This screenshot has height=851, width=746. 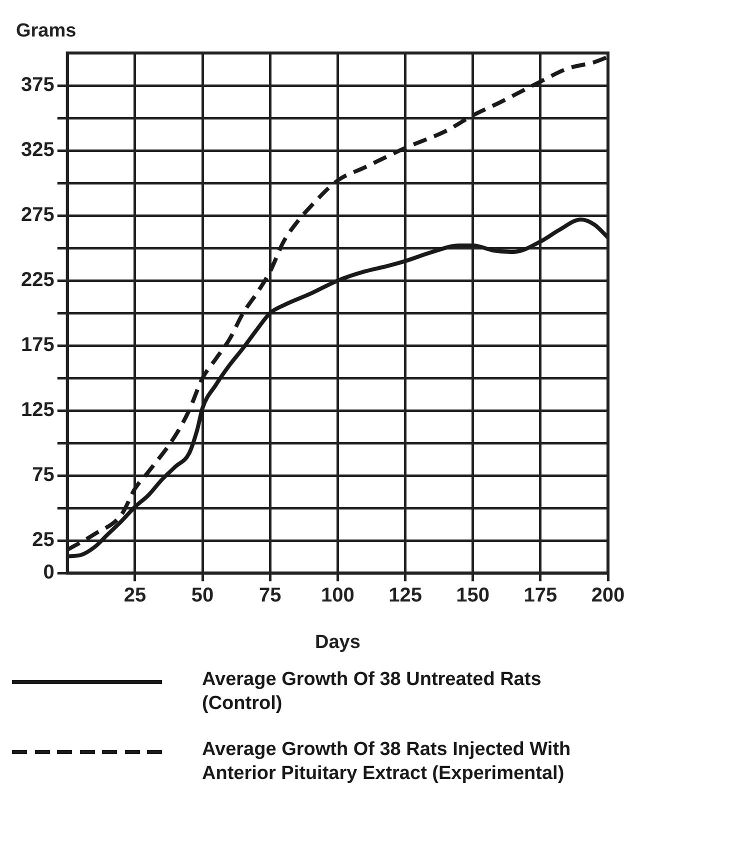 What do you see at coordinates (37, 280) in the screenshot?
I see `y-tick-label: 225` at bounding box center [37, 280].